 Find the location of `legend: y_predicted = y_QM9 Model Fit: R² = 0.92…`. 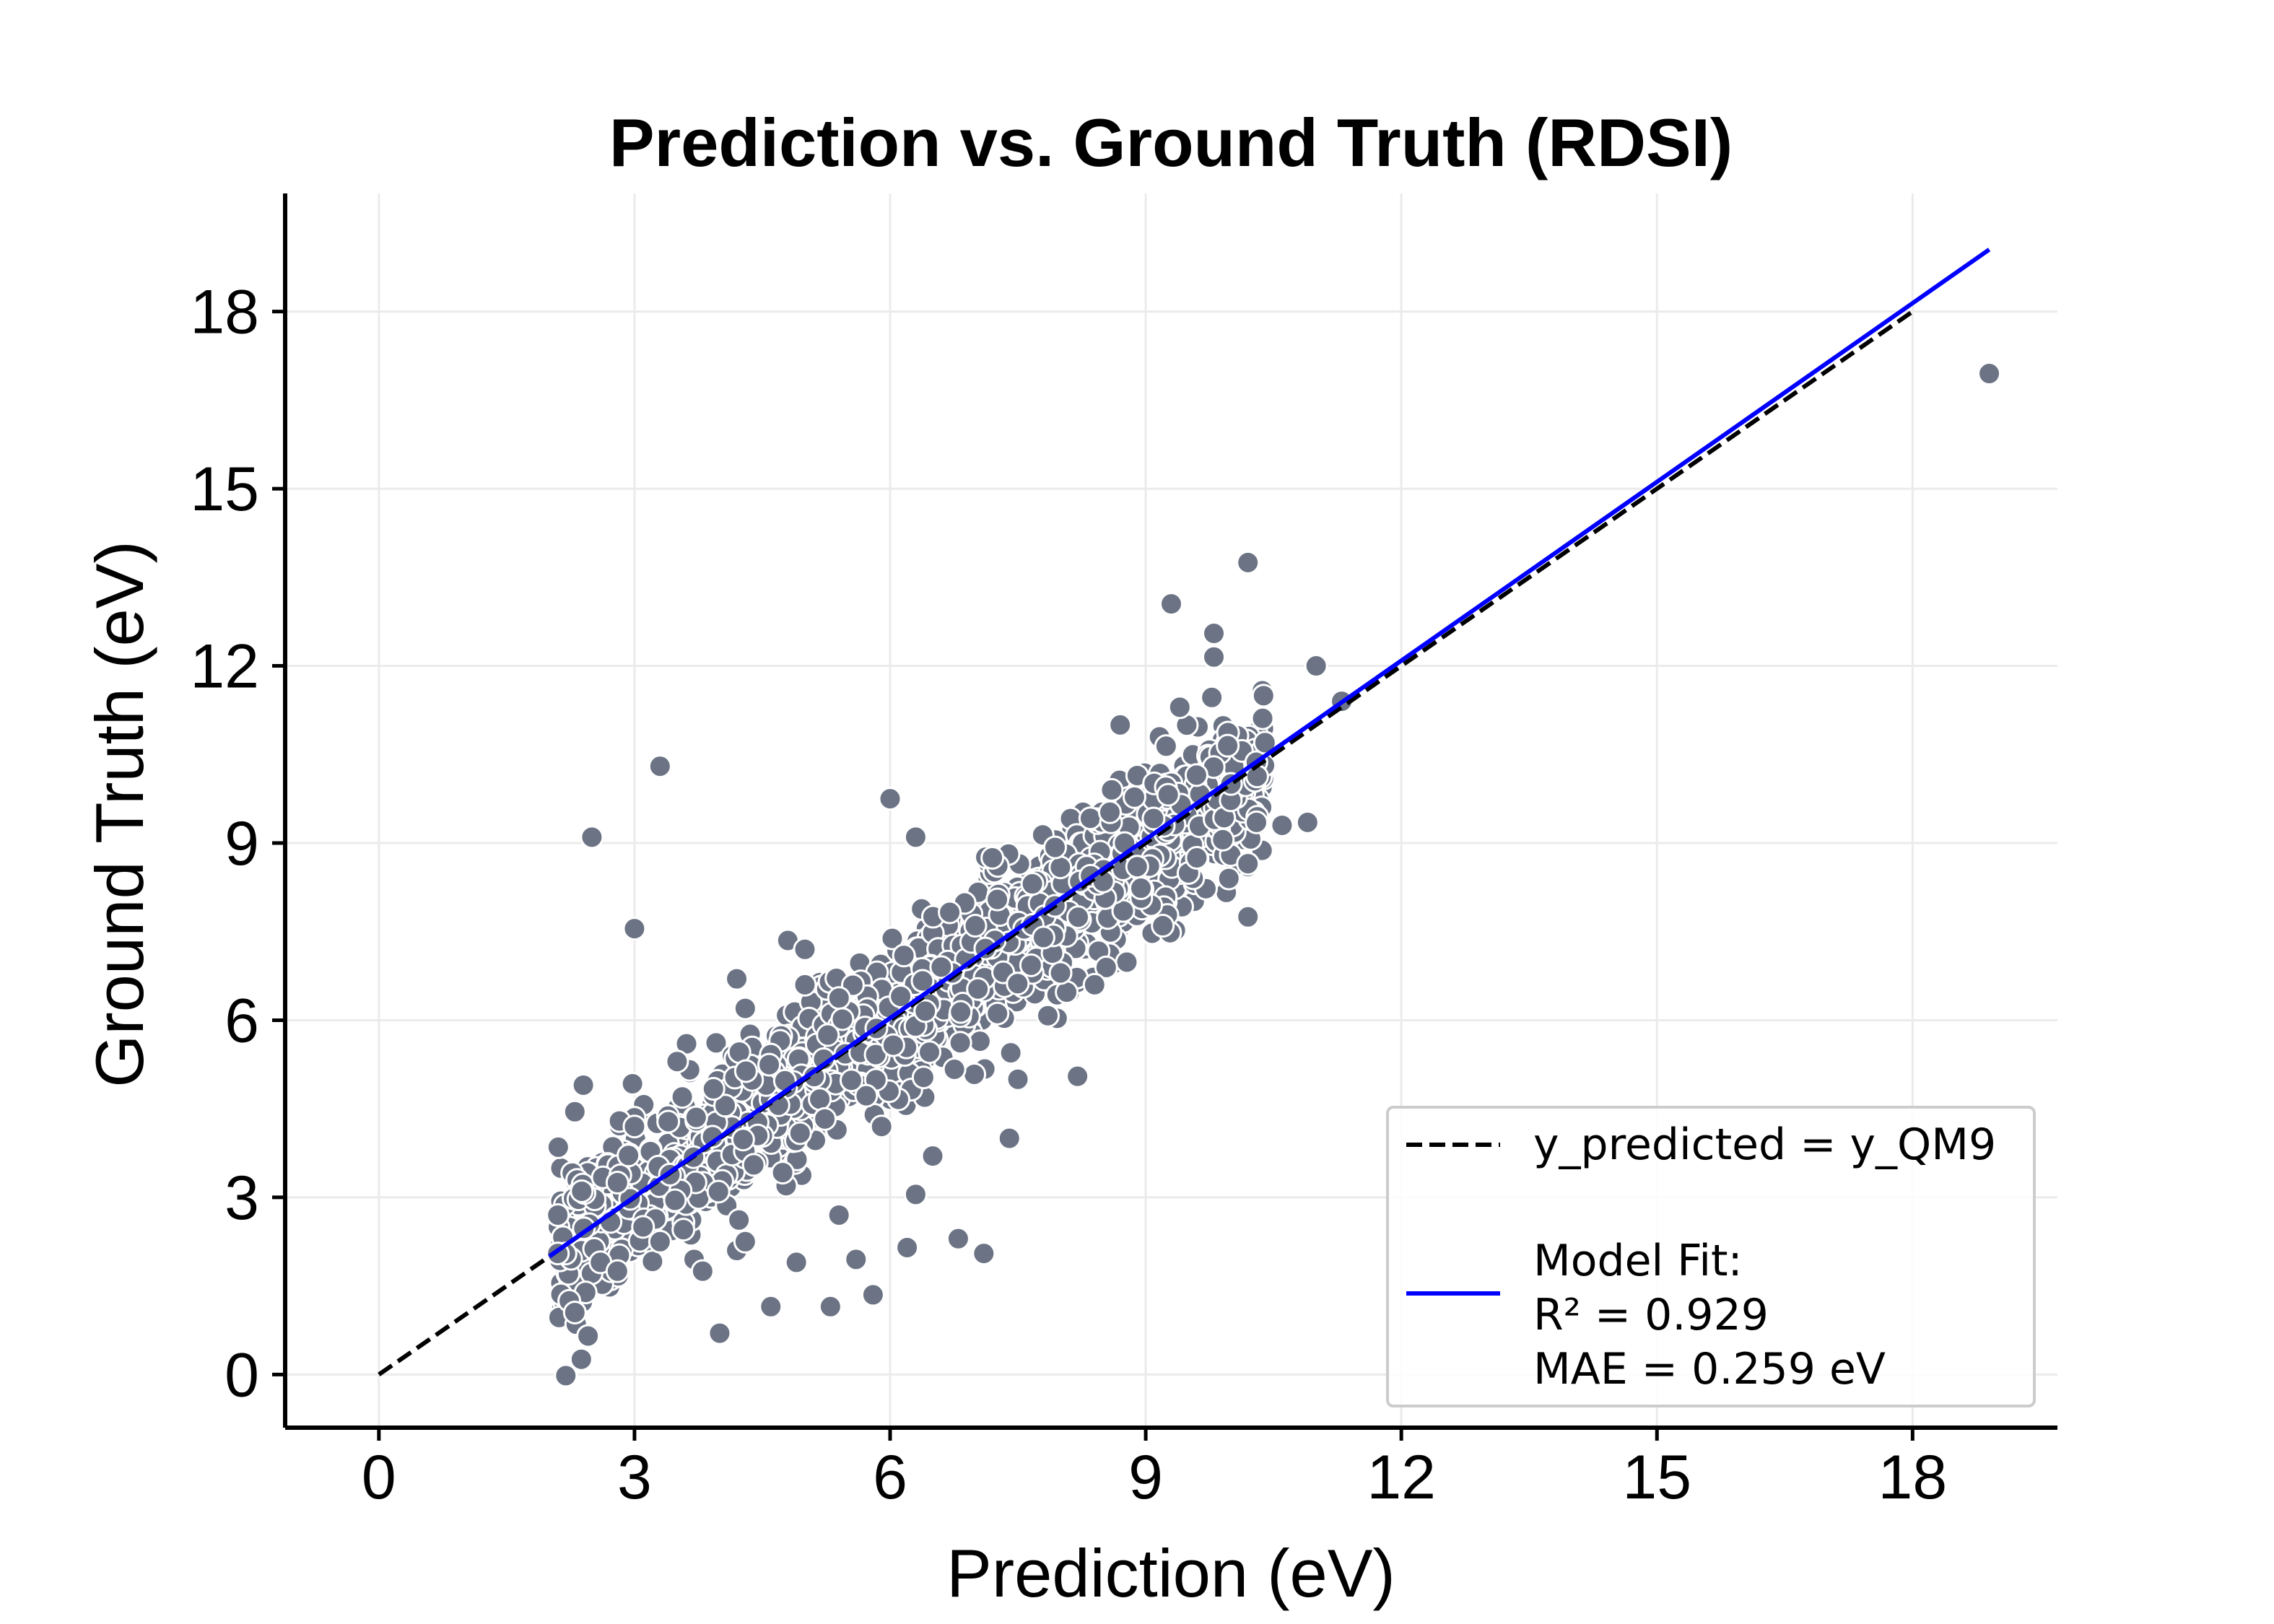

legend: y_predicted = y_QM9 Model Fit: R² = 0.92… is located at coordinates (1711, 1256).